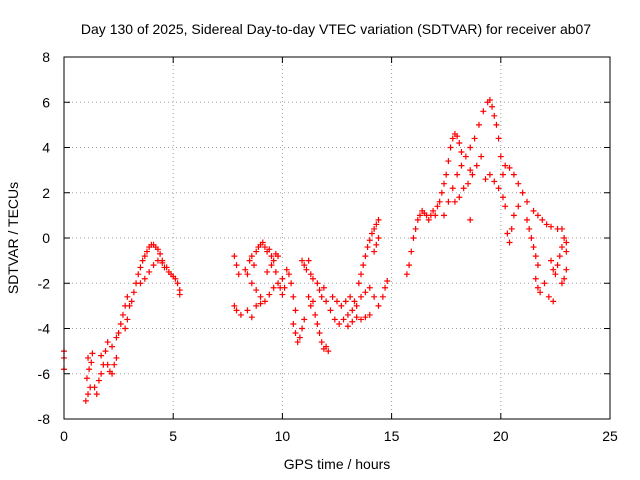  I want to click on y-tick-label: -4, so click(44, 329).